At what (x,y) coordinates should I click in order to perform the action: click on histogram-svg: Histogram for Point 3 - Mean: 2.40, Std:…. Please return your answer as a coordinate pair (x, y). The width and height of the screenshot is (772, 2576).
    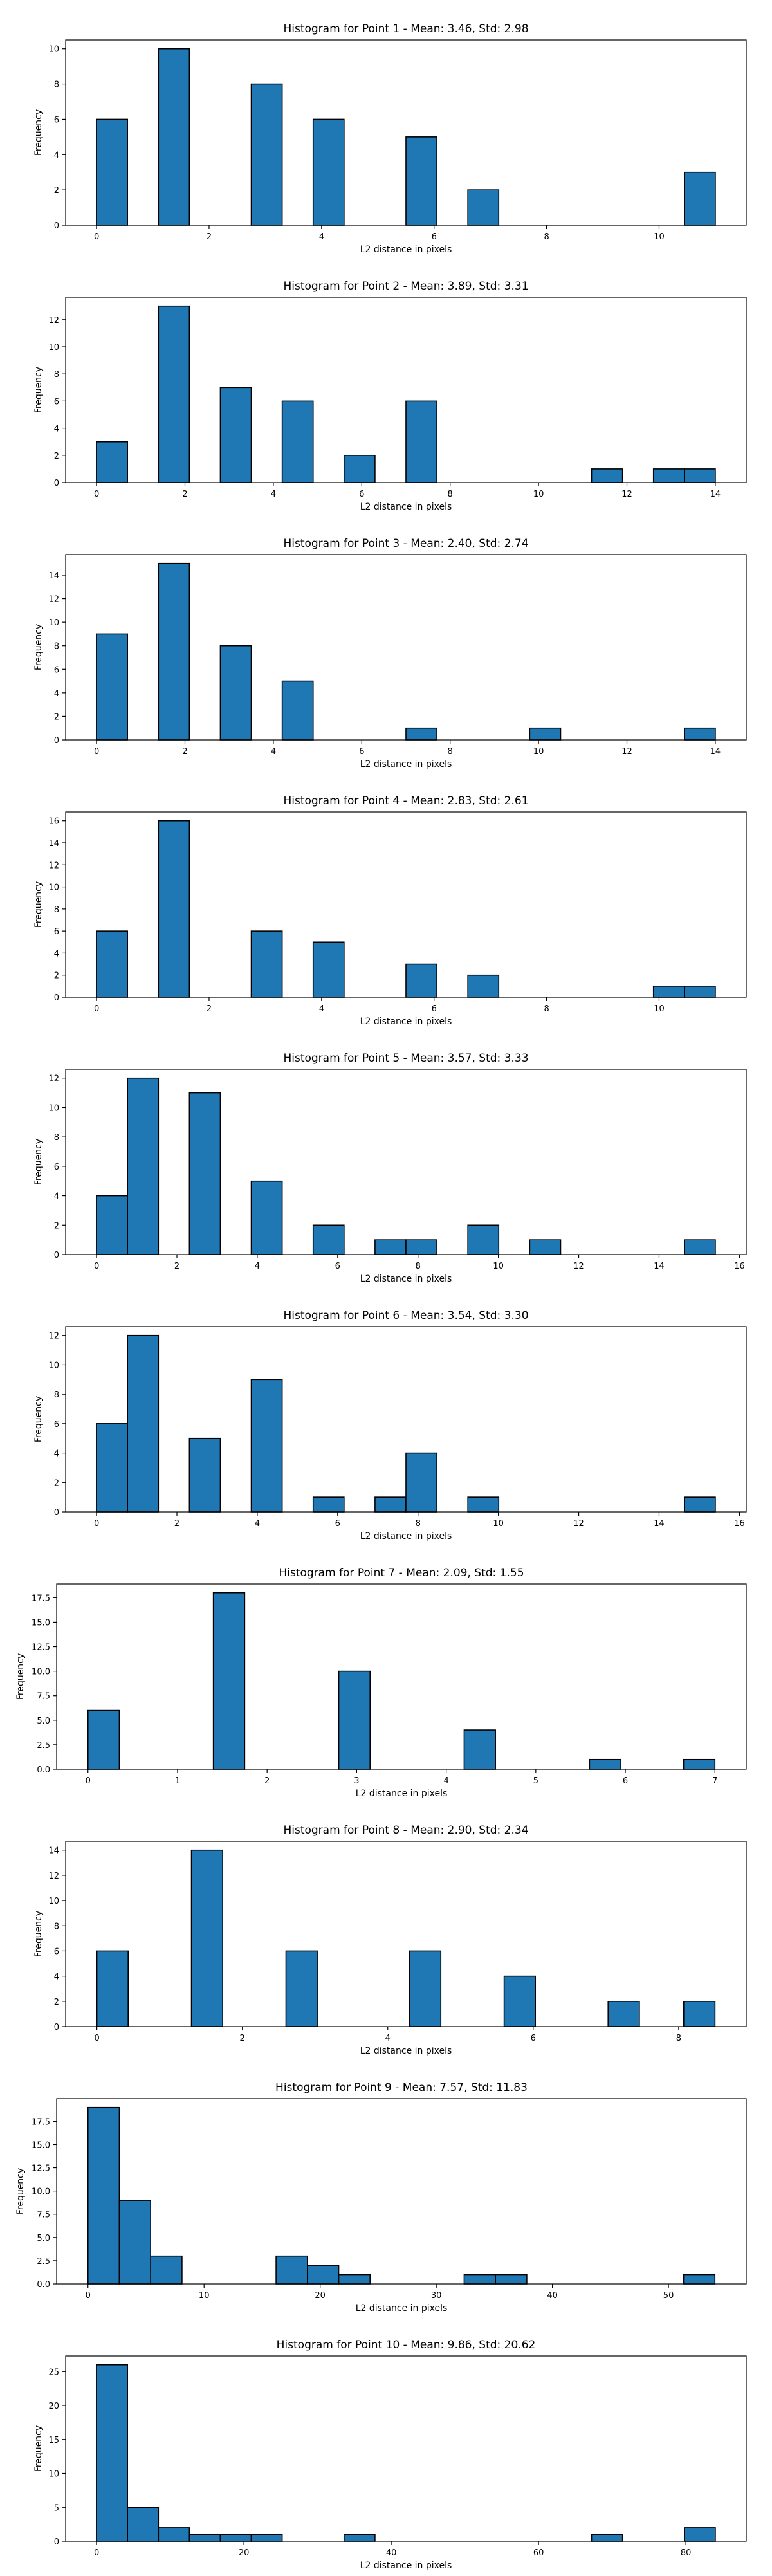
    Looking at the image, I should click on (390, 653).